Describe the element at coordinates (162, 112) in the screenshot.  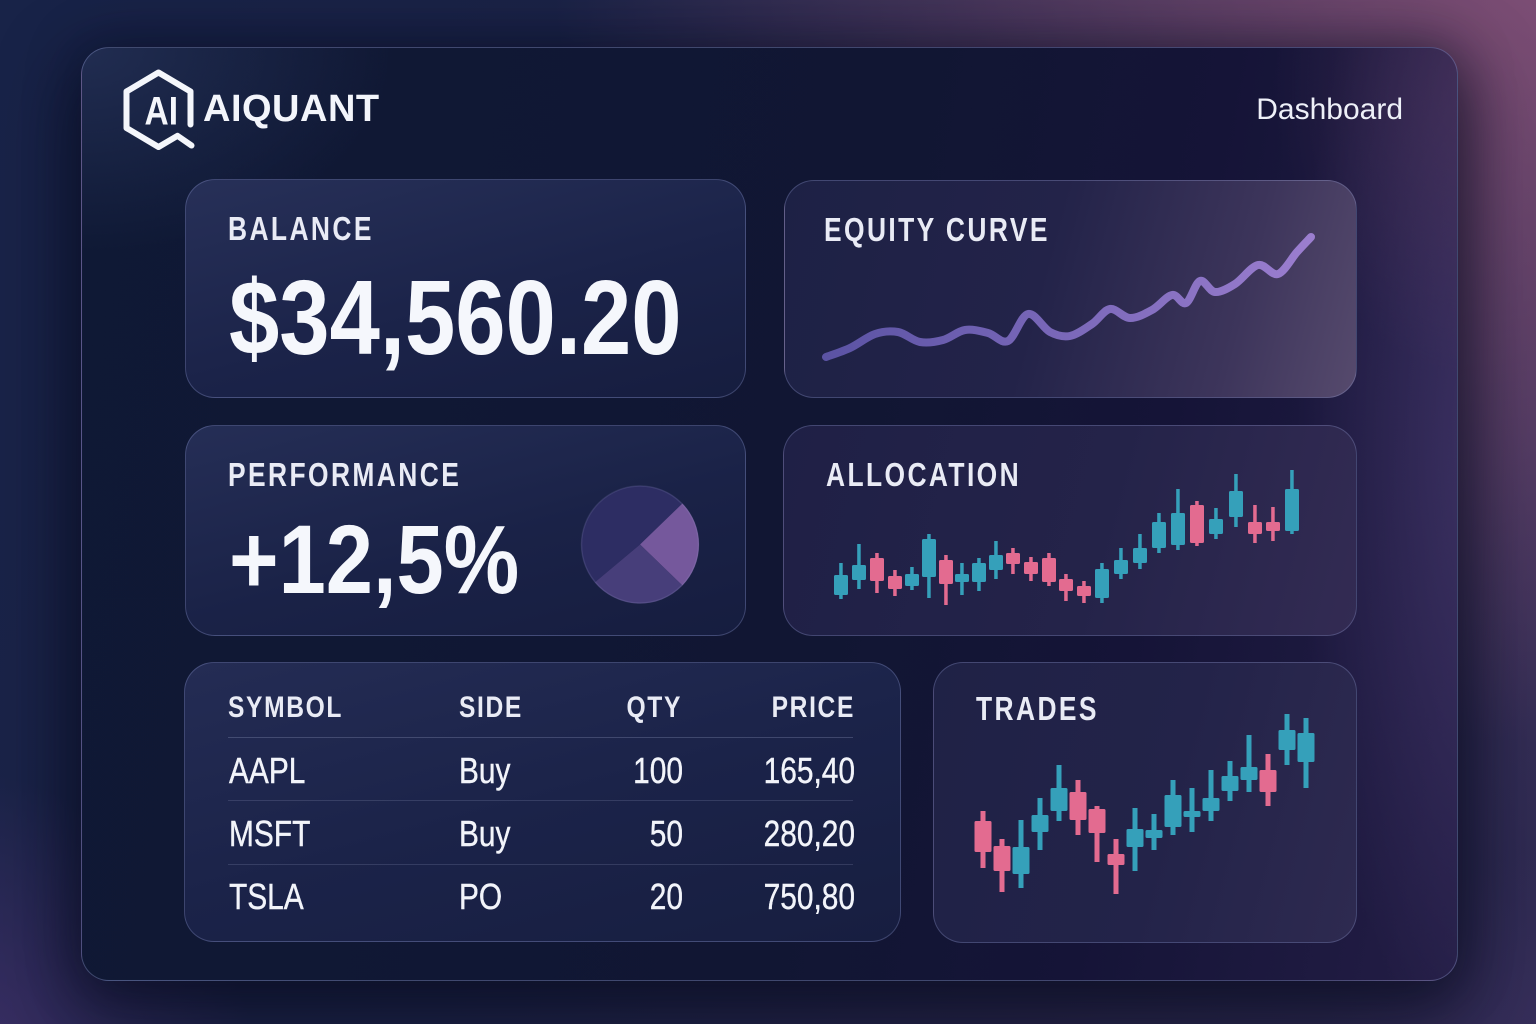
I see `svg-text: AI` at that location.